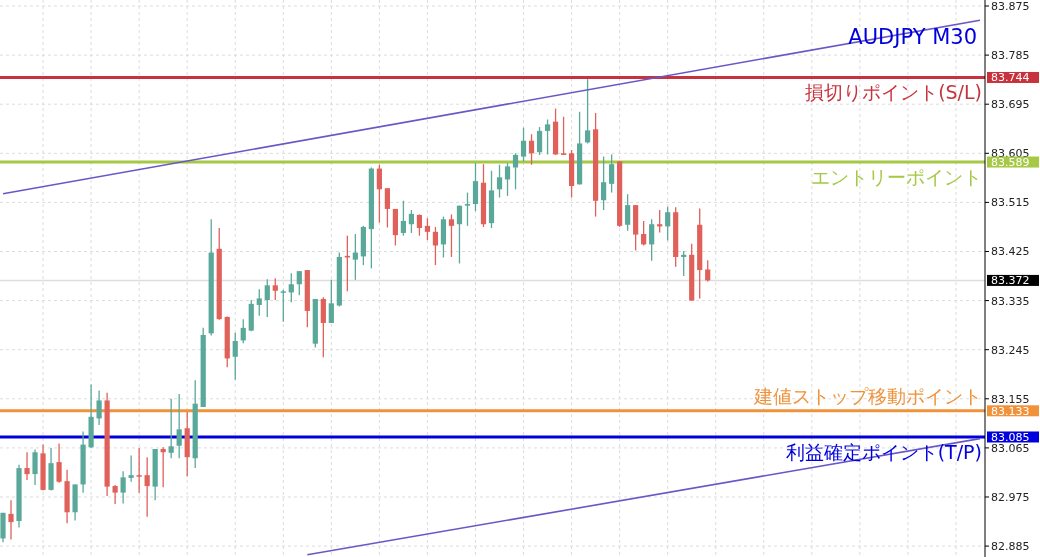  Describe the element at coordinates (1010, 497) in the screenshot. I see `y-tick-label: 82.975` at that location.